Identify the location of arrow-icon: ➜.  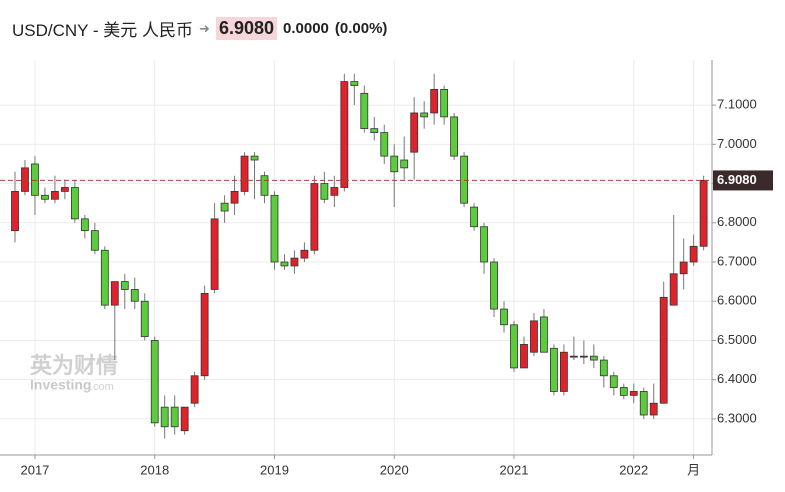
(204, 28).